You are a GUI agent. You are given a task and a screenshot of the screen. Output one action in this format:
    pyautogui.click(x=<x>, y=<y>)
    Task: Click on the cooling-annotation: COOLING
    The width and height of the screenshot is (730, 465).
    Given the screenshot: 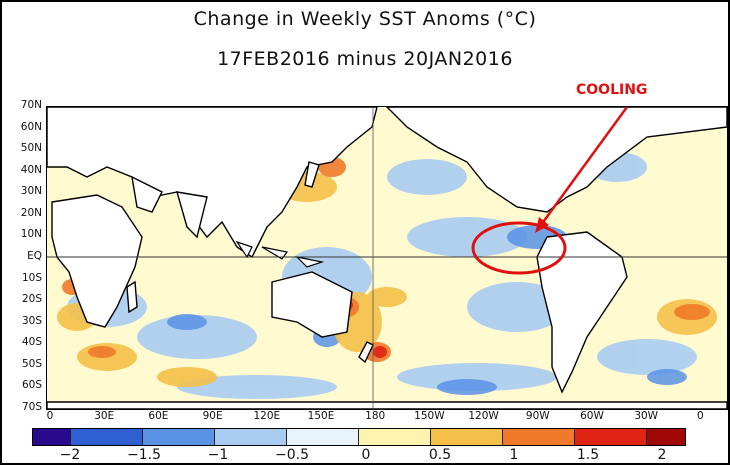 What is the action you would take?
    pyautogui.click(x=612, y=90)
    